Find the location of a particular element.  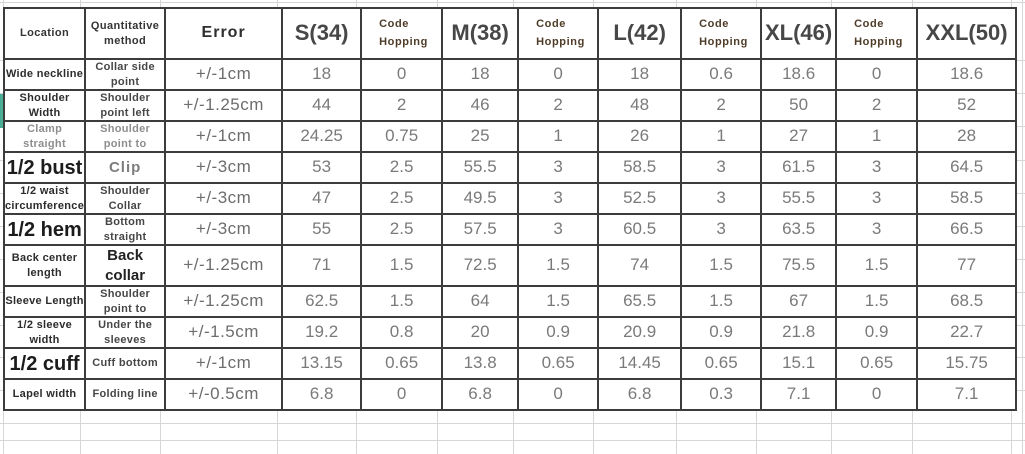

cell-value: 24.25 is located at coordinates (322, 136).